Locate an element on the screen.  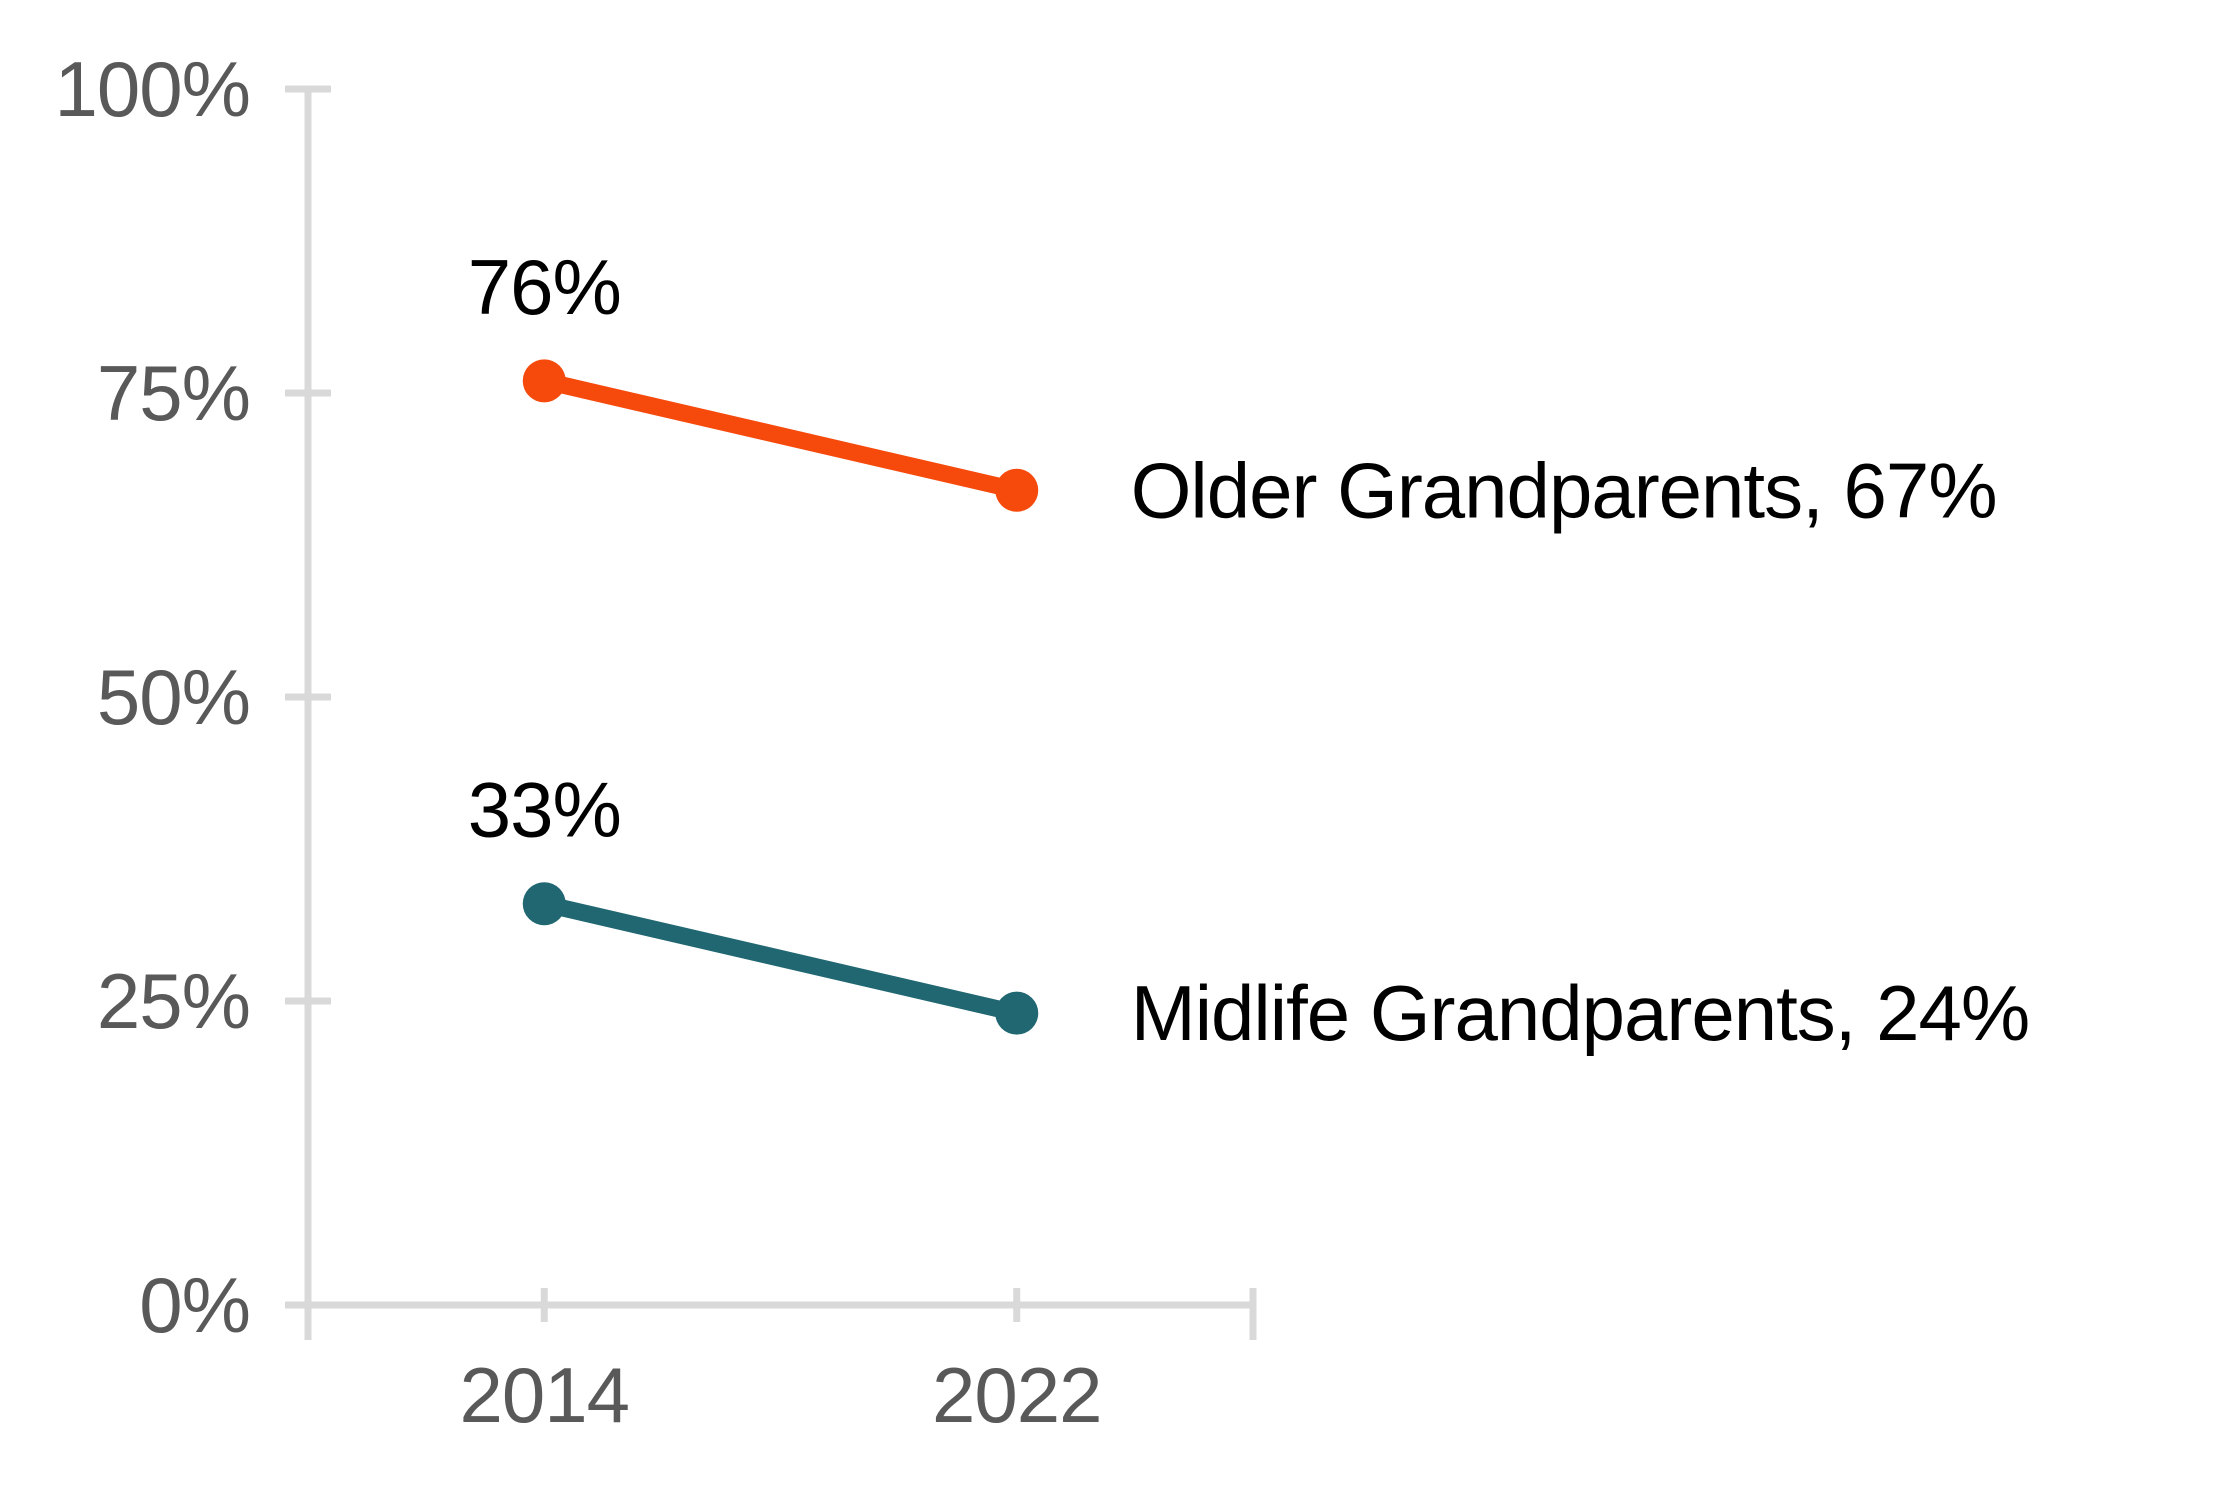
data-point-older-grandparents-2022 is located at coordinates (1017, 490).